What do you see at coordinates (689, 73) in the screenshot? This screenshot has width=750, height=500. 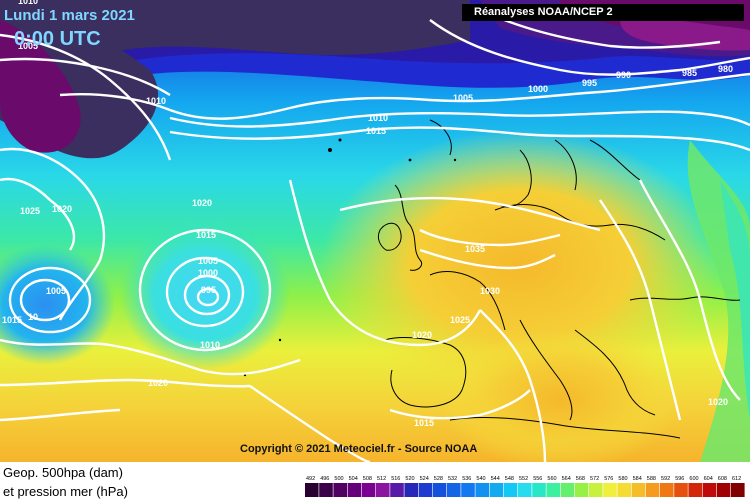 I see `svg-text: 985` at bounding box center [689, 73].